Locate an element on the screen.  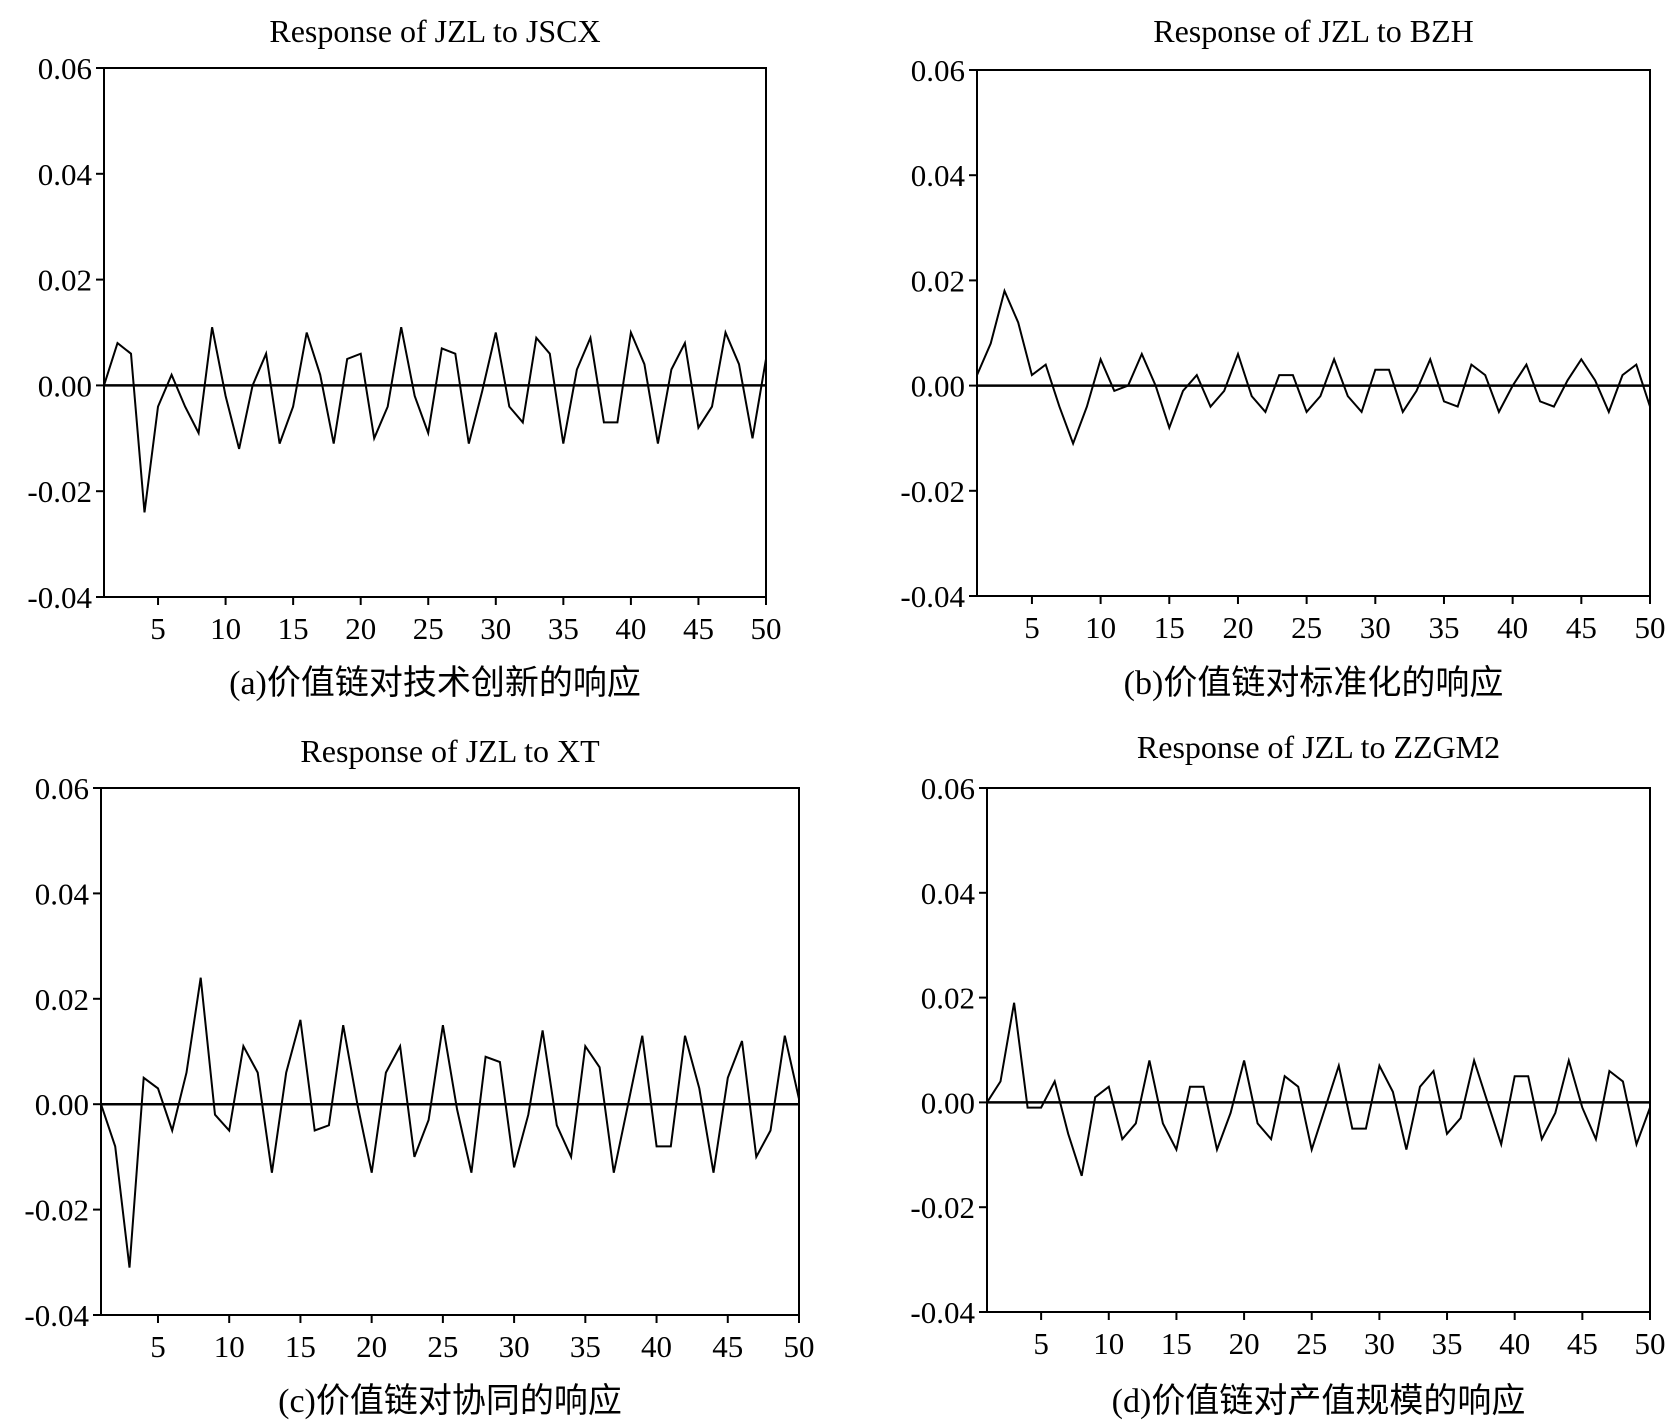
chart-title: Response of JZL to JSCX is located at coordinates (434, 31).